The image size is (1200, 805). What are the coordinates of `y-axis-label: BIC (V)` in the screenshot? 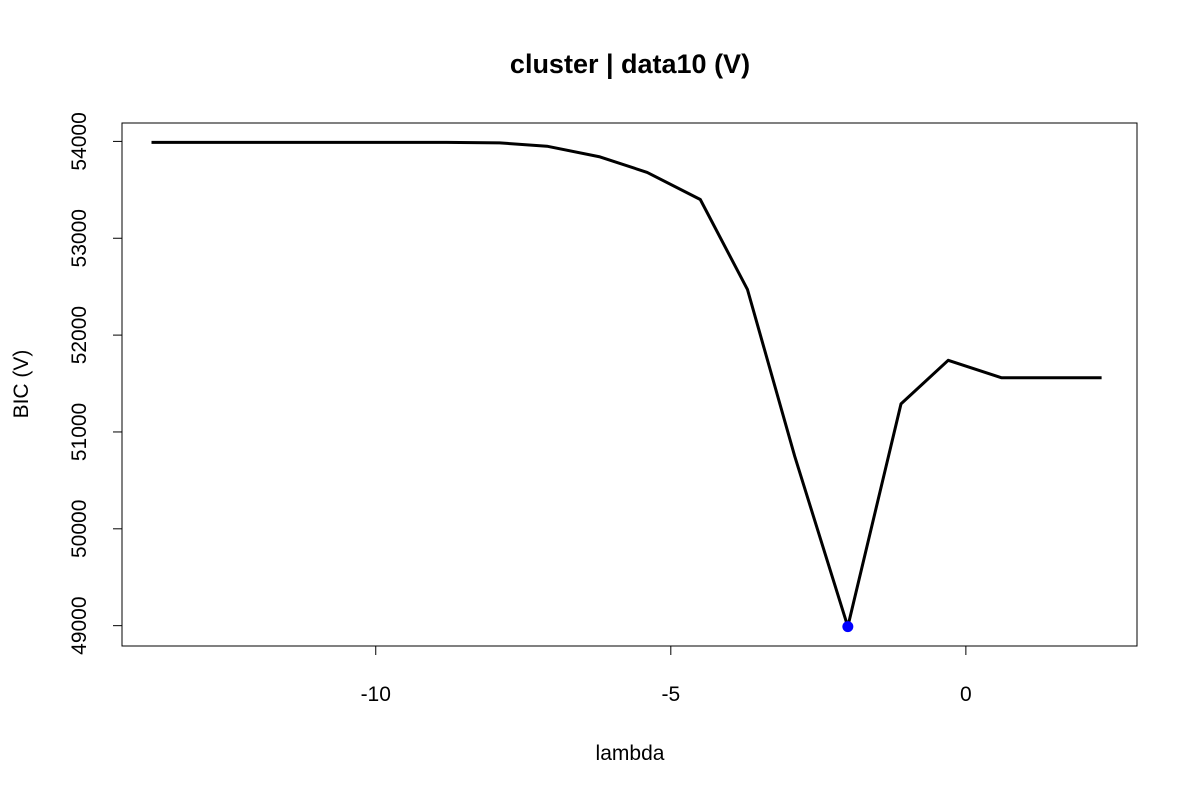 It's located at (21, 384).